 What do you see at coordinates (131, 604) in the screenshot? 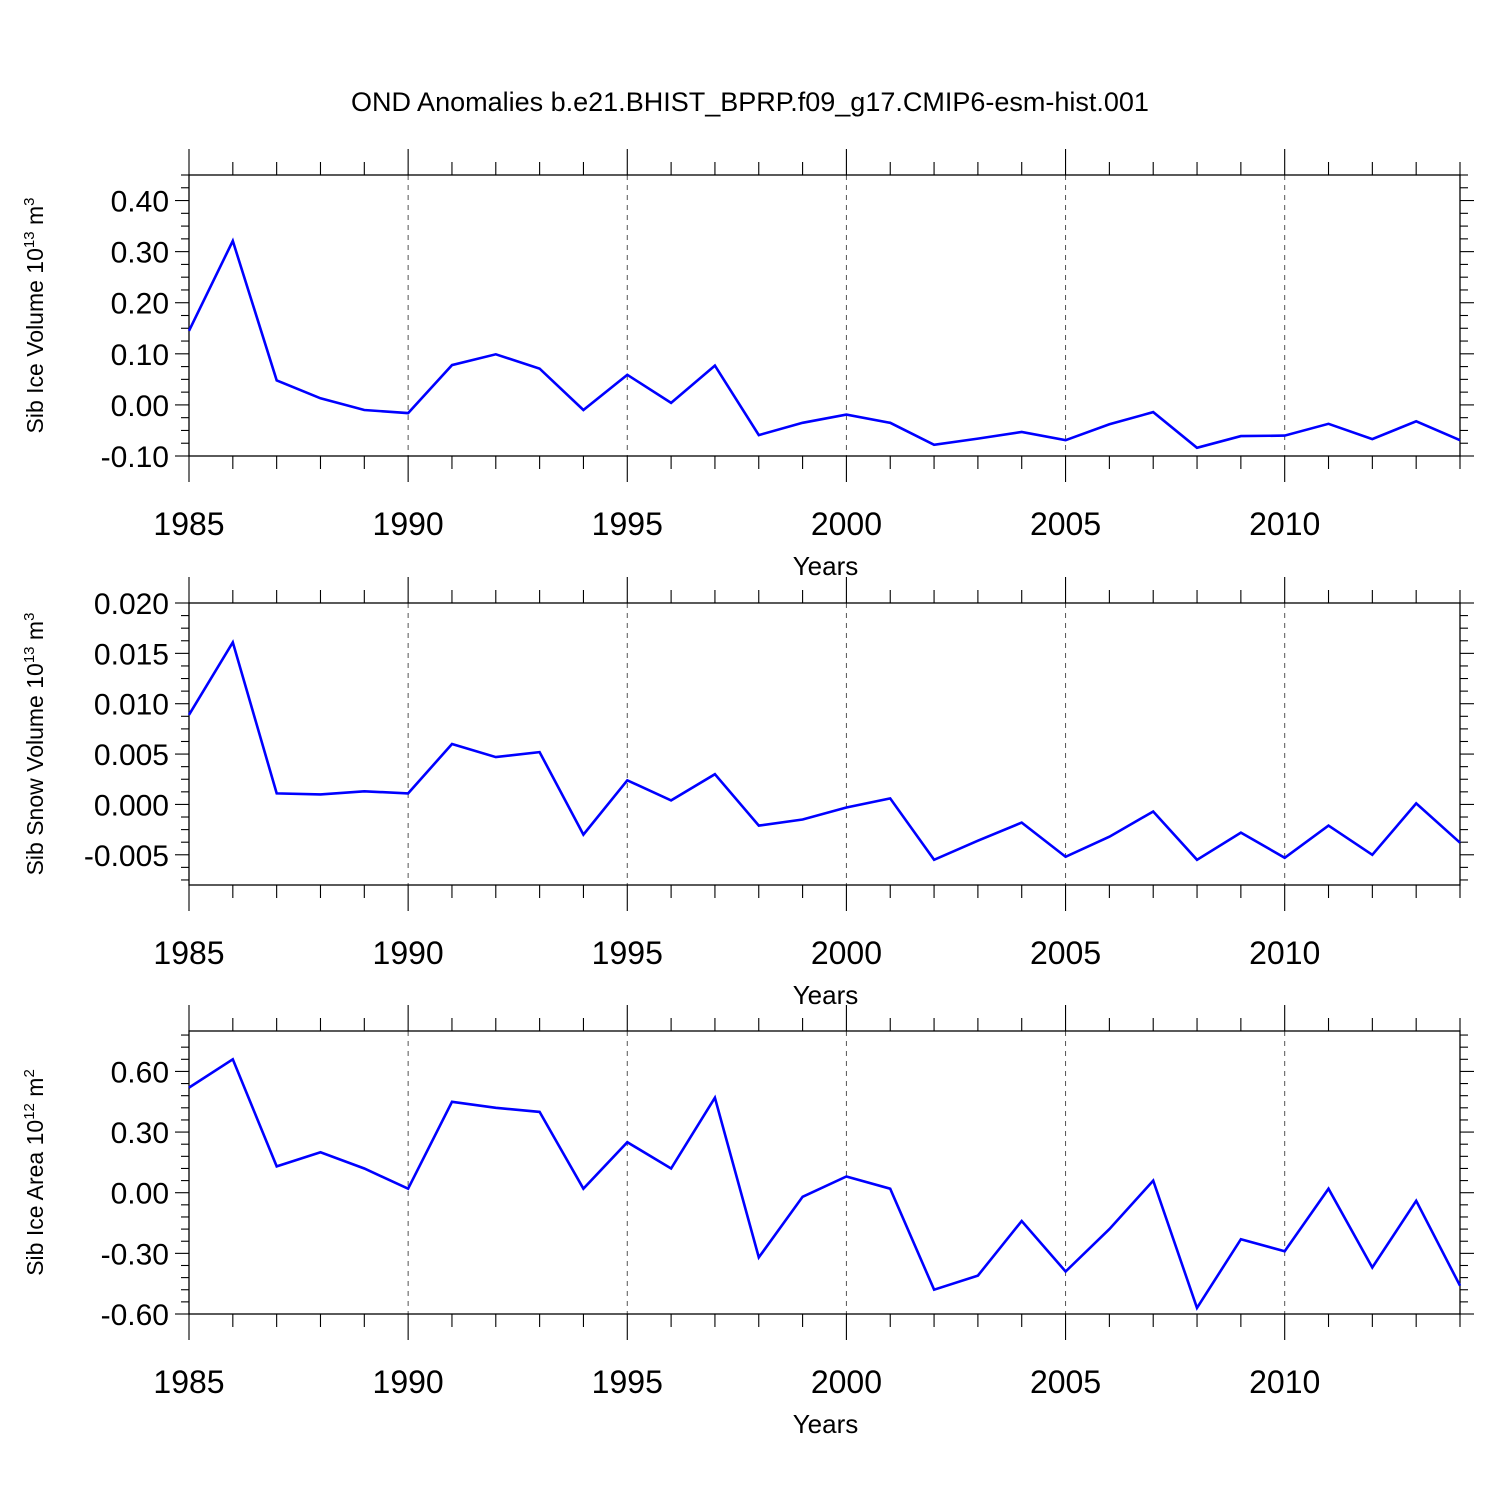
I see `snow-volume-y-tick-label: 0.020` at bounding box center [131, 604].